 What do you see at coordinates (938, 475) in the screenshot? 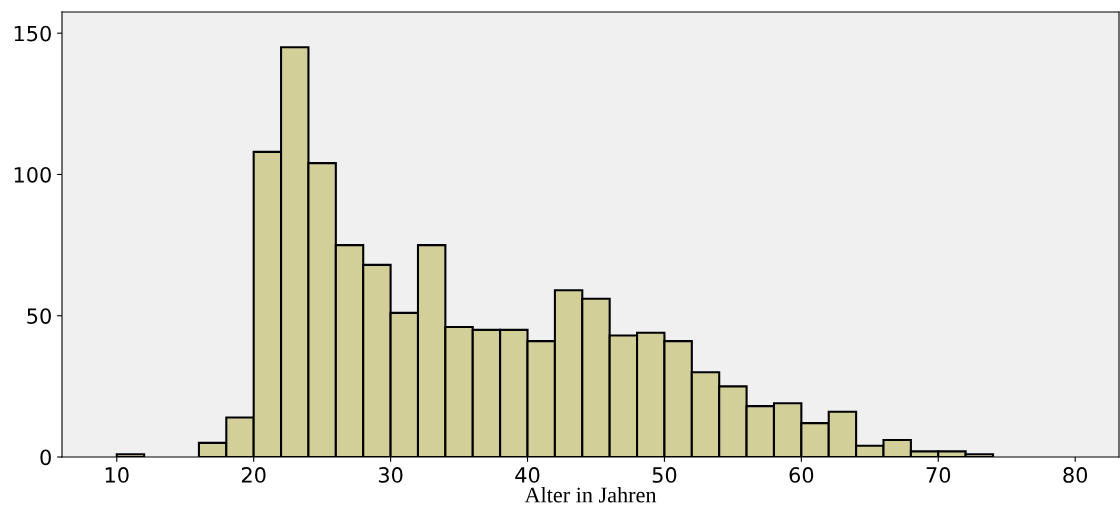
I see `x-tick-label: 70` at bounding box center [938, 475].